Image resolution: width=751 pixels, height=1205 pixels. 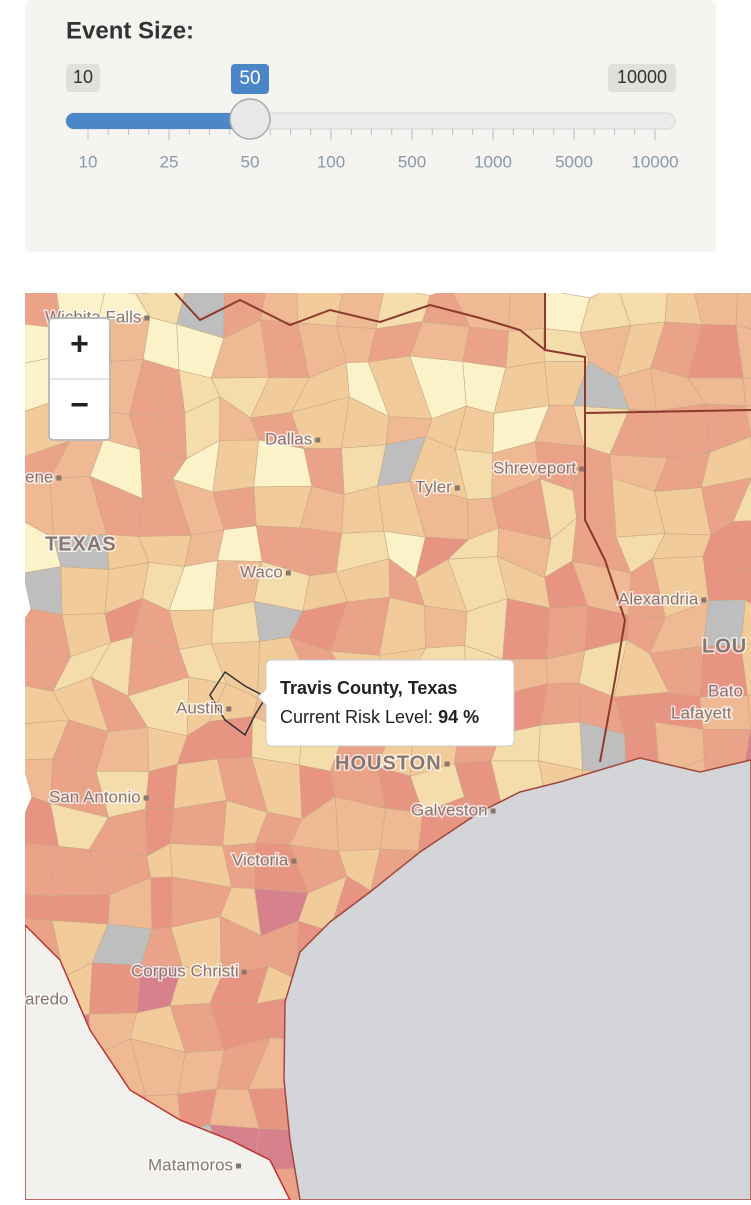 What do you see at coordinates (88, 161) in the screenshot?
I see `slider-tick-label: 10` at bounding box center [88, 161].